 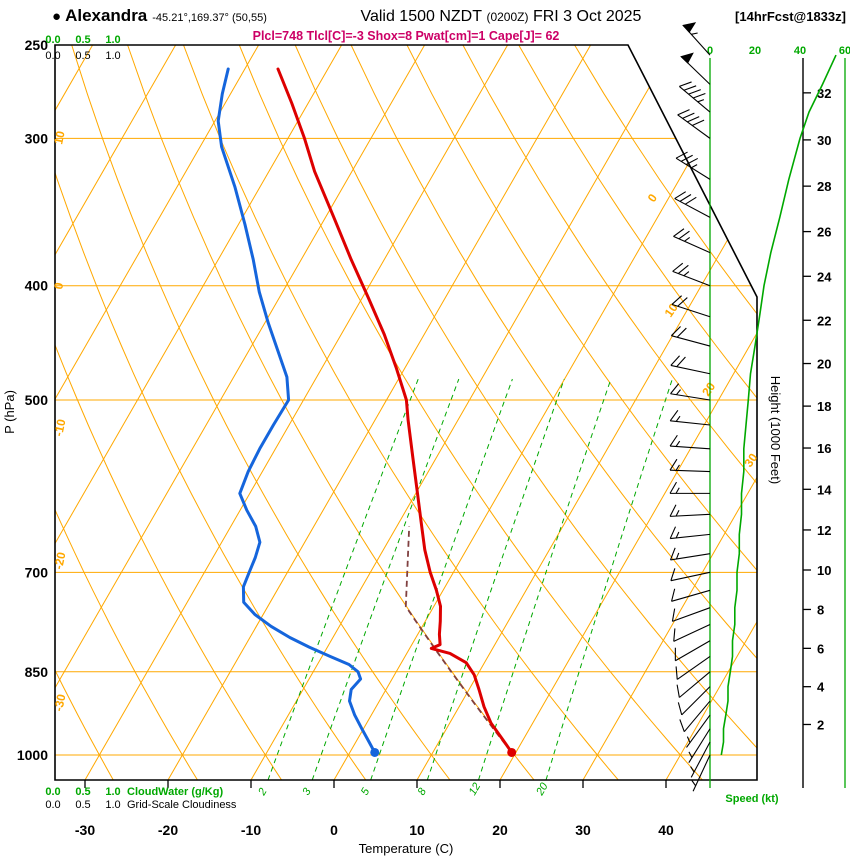 I want to click on svg-text: 22, so click(x=824, y=320).